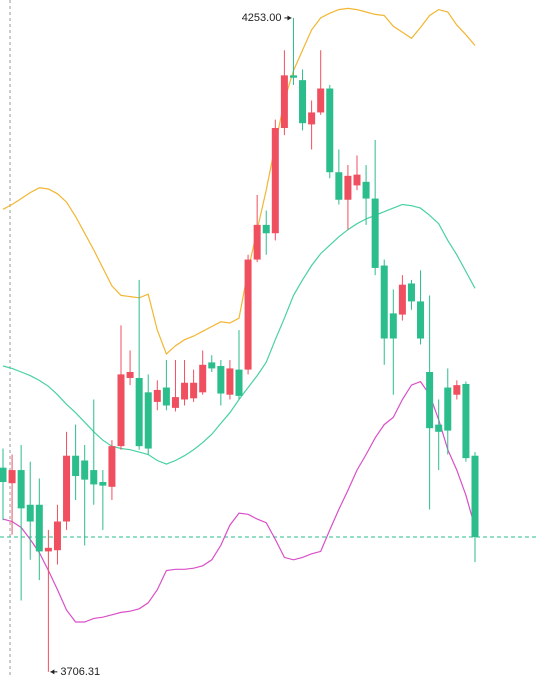 This screenshot has height=677, width=536. Describe the element at coordinates (80, 671) in the screenshot. I see `low-label: 3706.31` at that location.